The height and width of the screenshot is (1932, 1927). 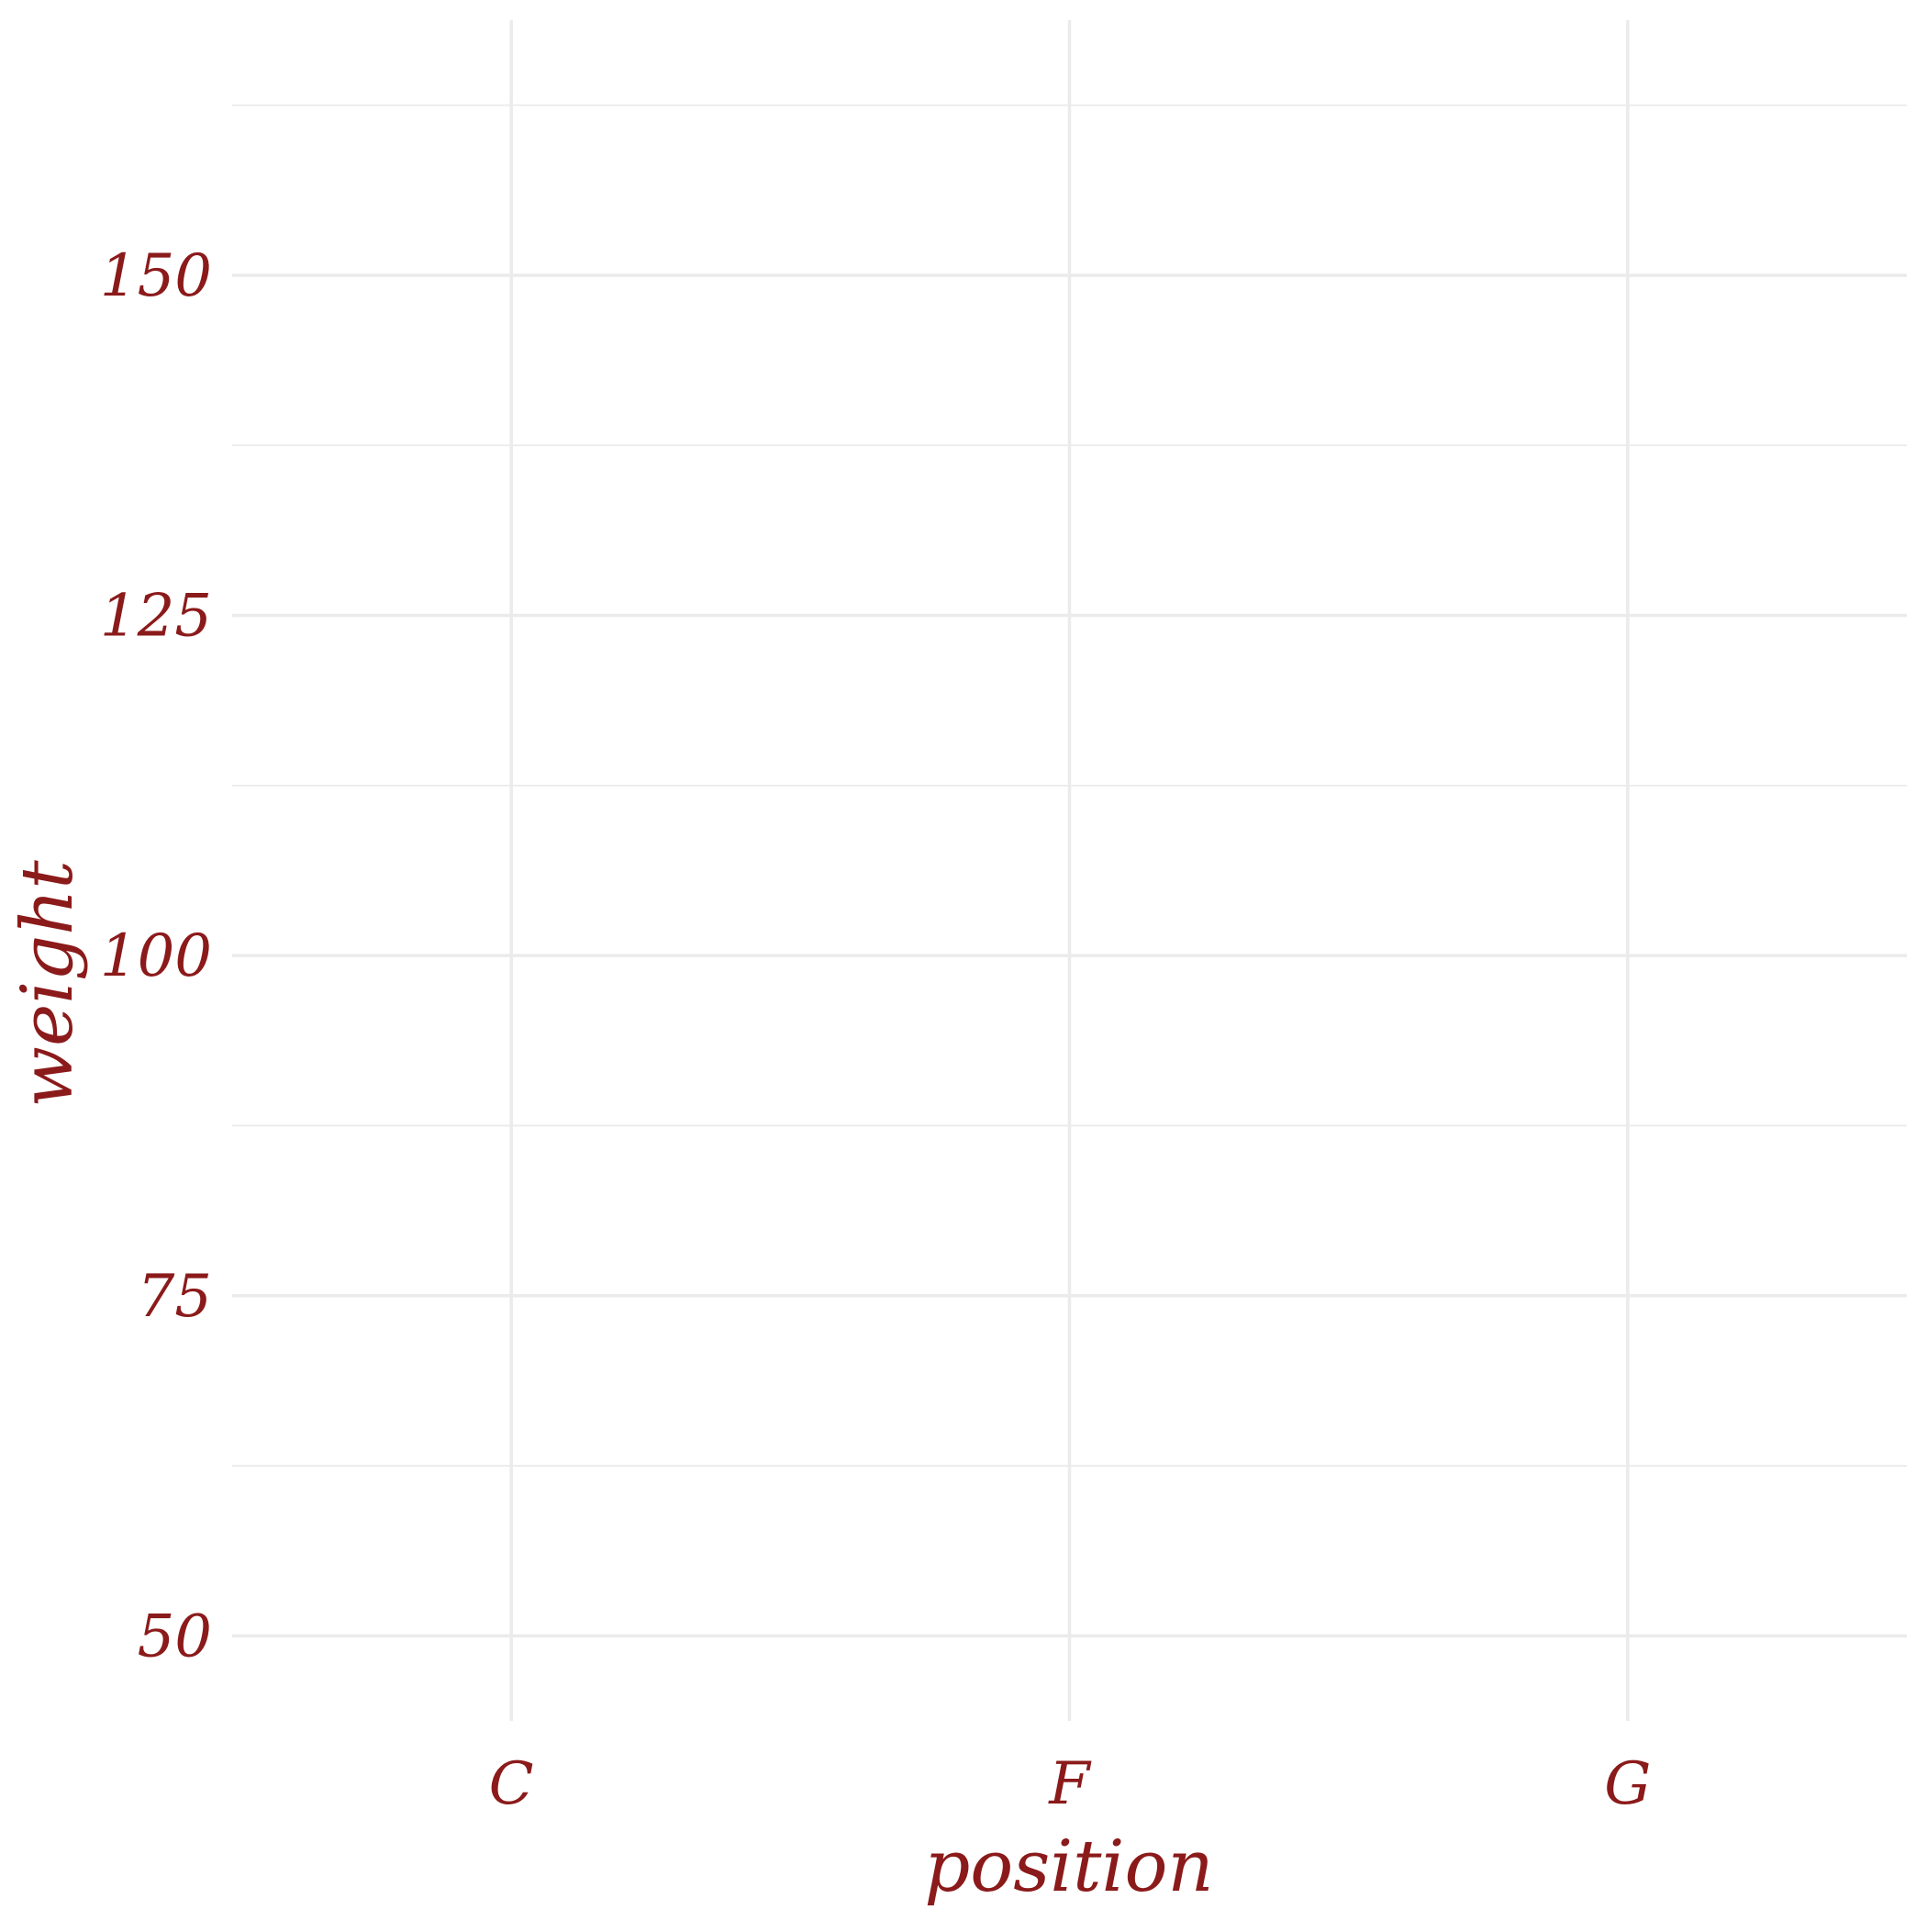 I want to click on y-tick-label: 100, so click(x=156, y=956).